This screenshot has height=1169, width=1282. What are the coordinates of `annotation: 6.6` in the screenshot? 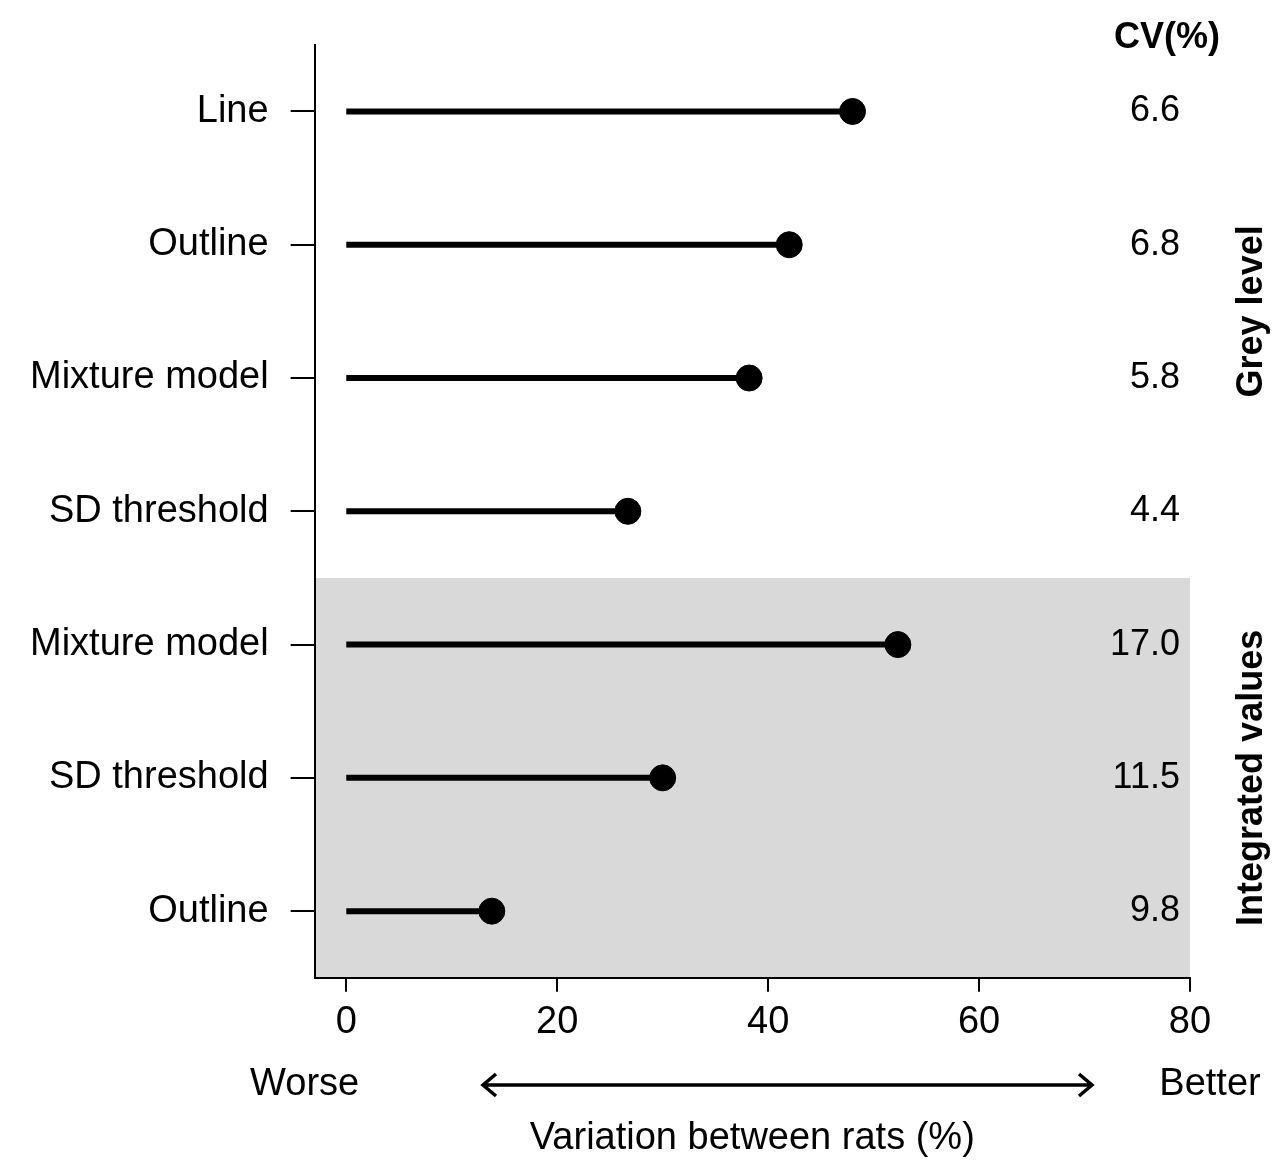 It's located at (1154, 109).